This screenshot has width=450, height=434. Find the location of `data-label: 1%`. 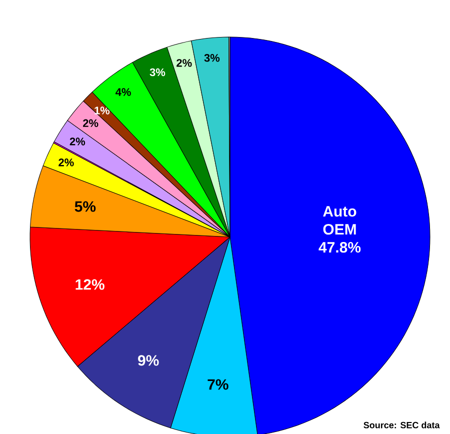

data-label: 1% is located at coordinates (102, 110).